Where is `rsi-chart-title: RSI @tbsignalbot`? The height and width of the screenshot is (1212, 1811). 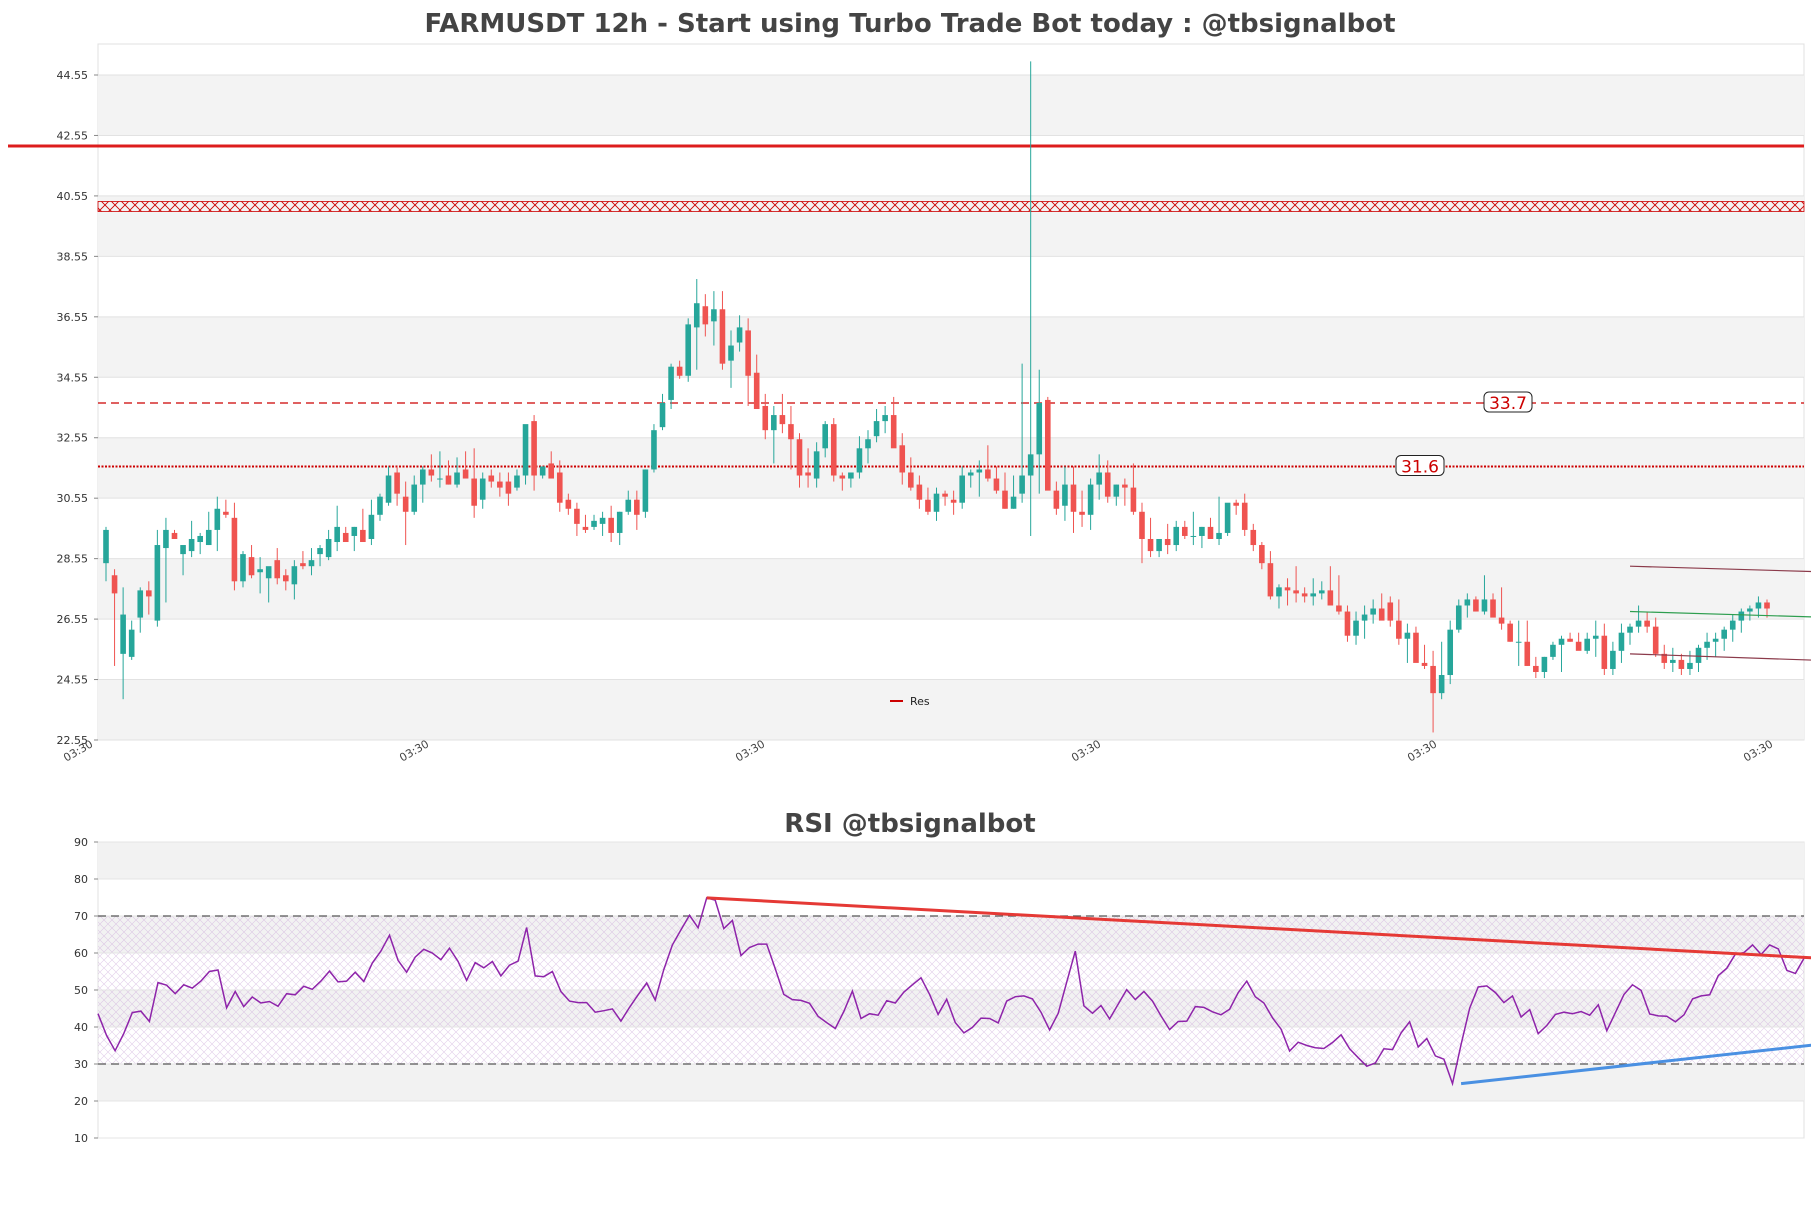 rsi-chart-title: RSI @tbsignalbot is located at coordinates (909, 824).